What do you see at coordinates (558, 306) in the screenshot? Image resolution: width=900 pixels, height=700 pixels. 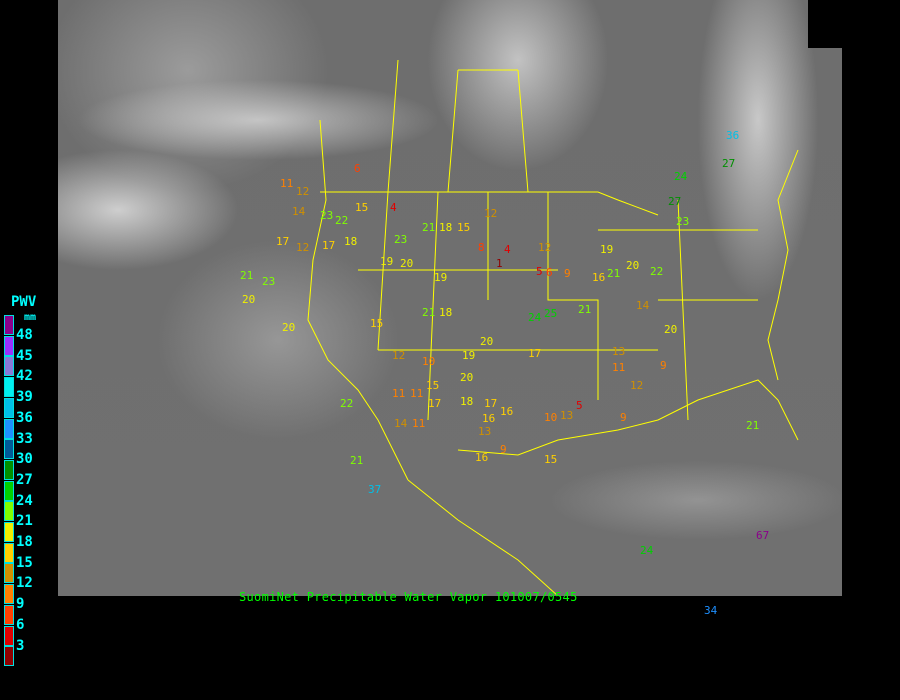 I see `state-lines` at bounding box center [558, 306].